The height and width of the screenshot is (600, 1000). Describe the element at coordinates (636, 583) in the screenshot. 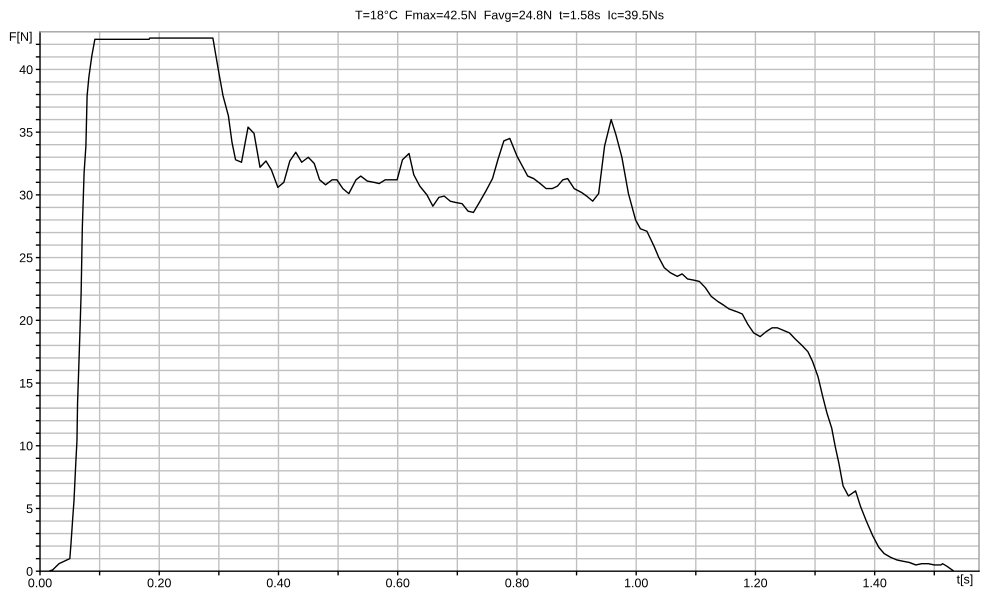

I see `x-tick-label: 1.00` at that location.